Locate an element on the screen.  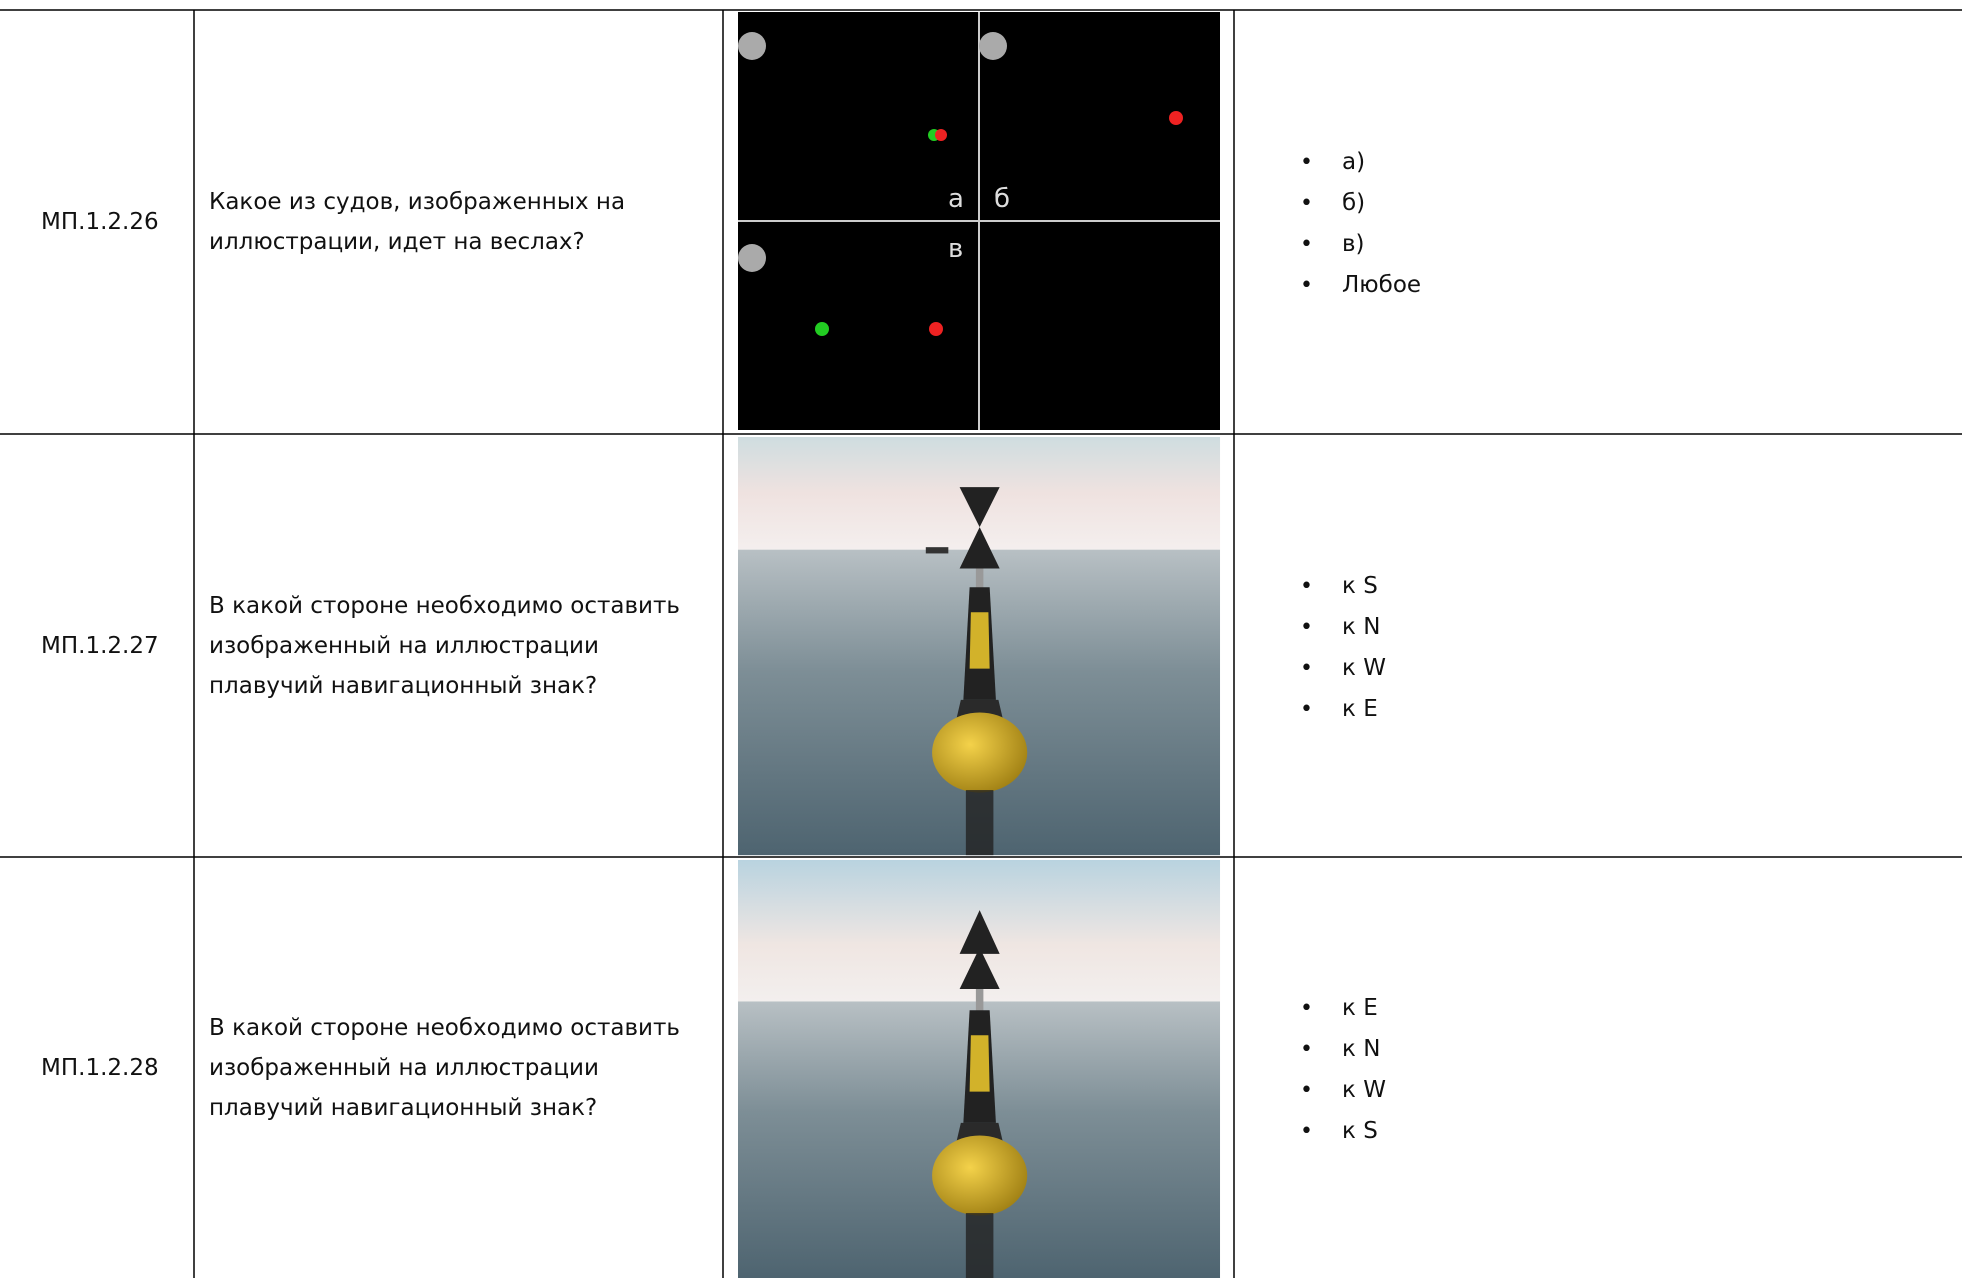
answer-list: к Eк Nк Wк S is located at coordinates (1343, 1070).